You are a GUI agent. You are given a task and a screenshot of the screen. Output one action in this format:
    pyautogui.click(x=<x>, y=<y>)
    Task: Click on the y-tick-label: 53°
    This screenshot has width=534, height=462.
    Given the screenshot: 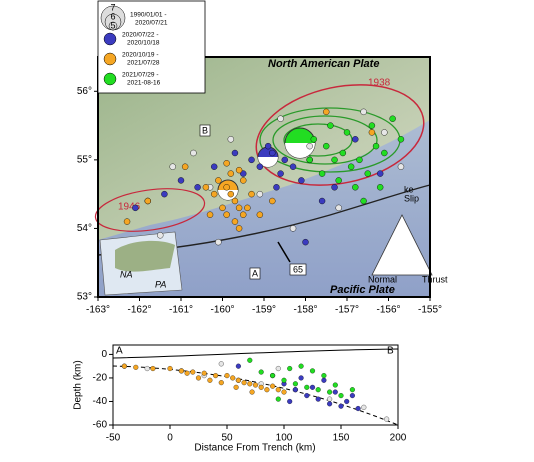 What is the action you would take?
    pyautogui.click(x=84, y=297)
    